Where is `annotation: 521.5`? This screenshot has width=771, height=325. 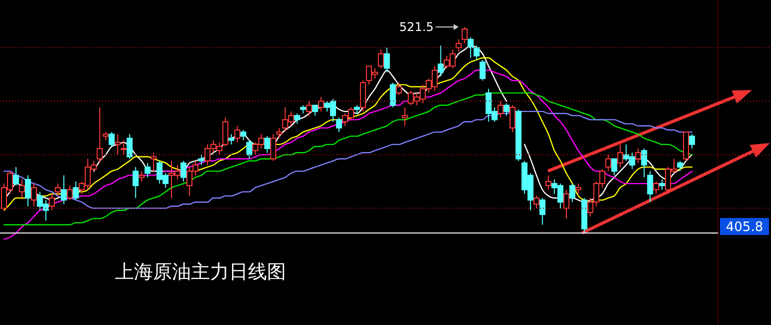
annotation: 521.5 is located at coordinates (416, 27).